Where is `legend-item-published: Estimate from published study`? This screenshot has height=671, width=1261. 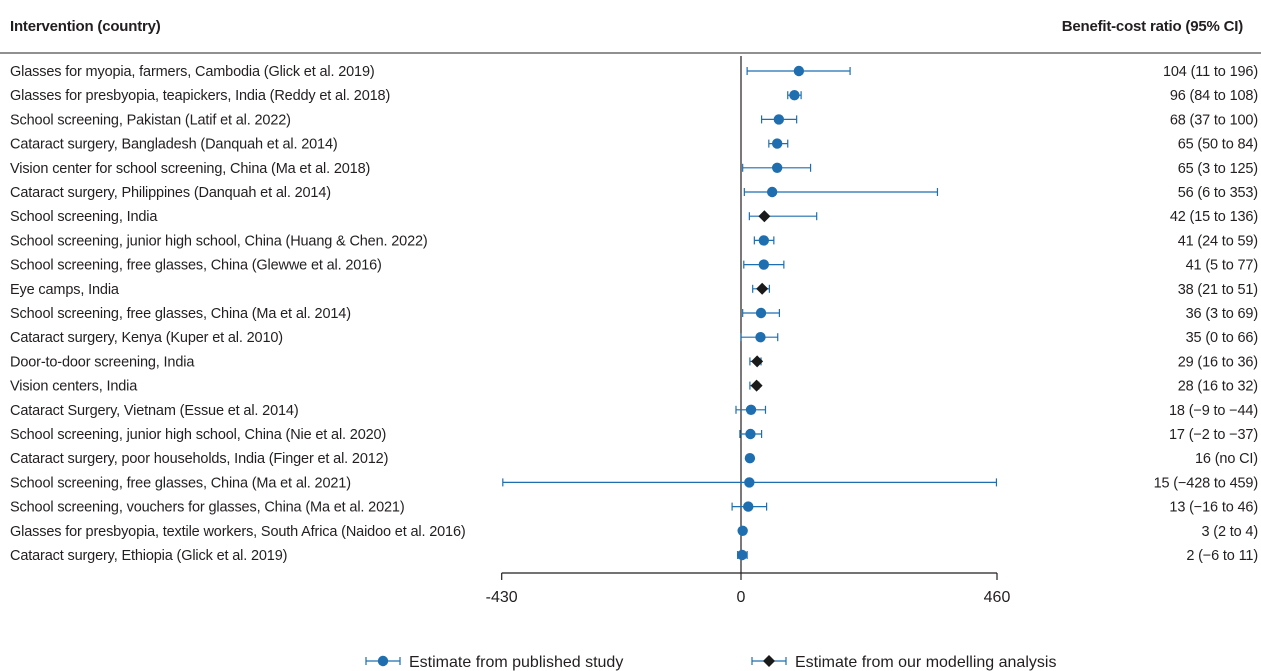 legend-item-published: Estimate from published study is located at coordinates (494, 662).